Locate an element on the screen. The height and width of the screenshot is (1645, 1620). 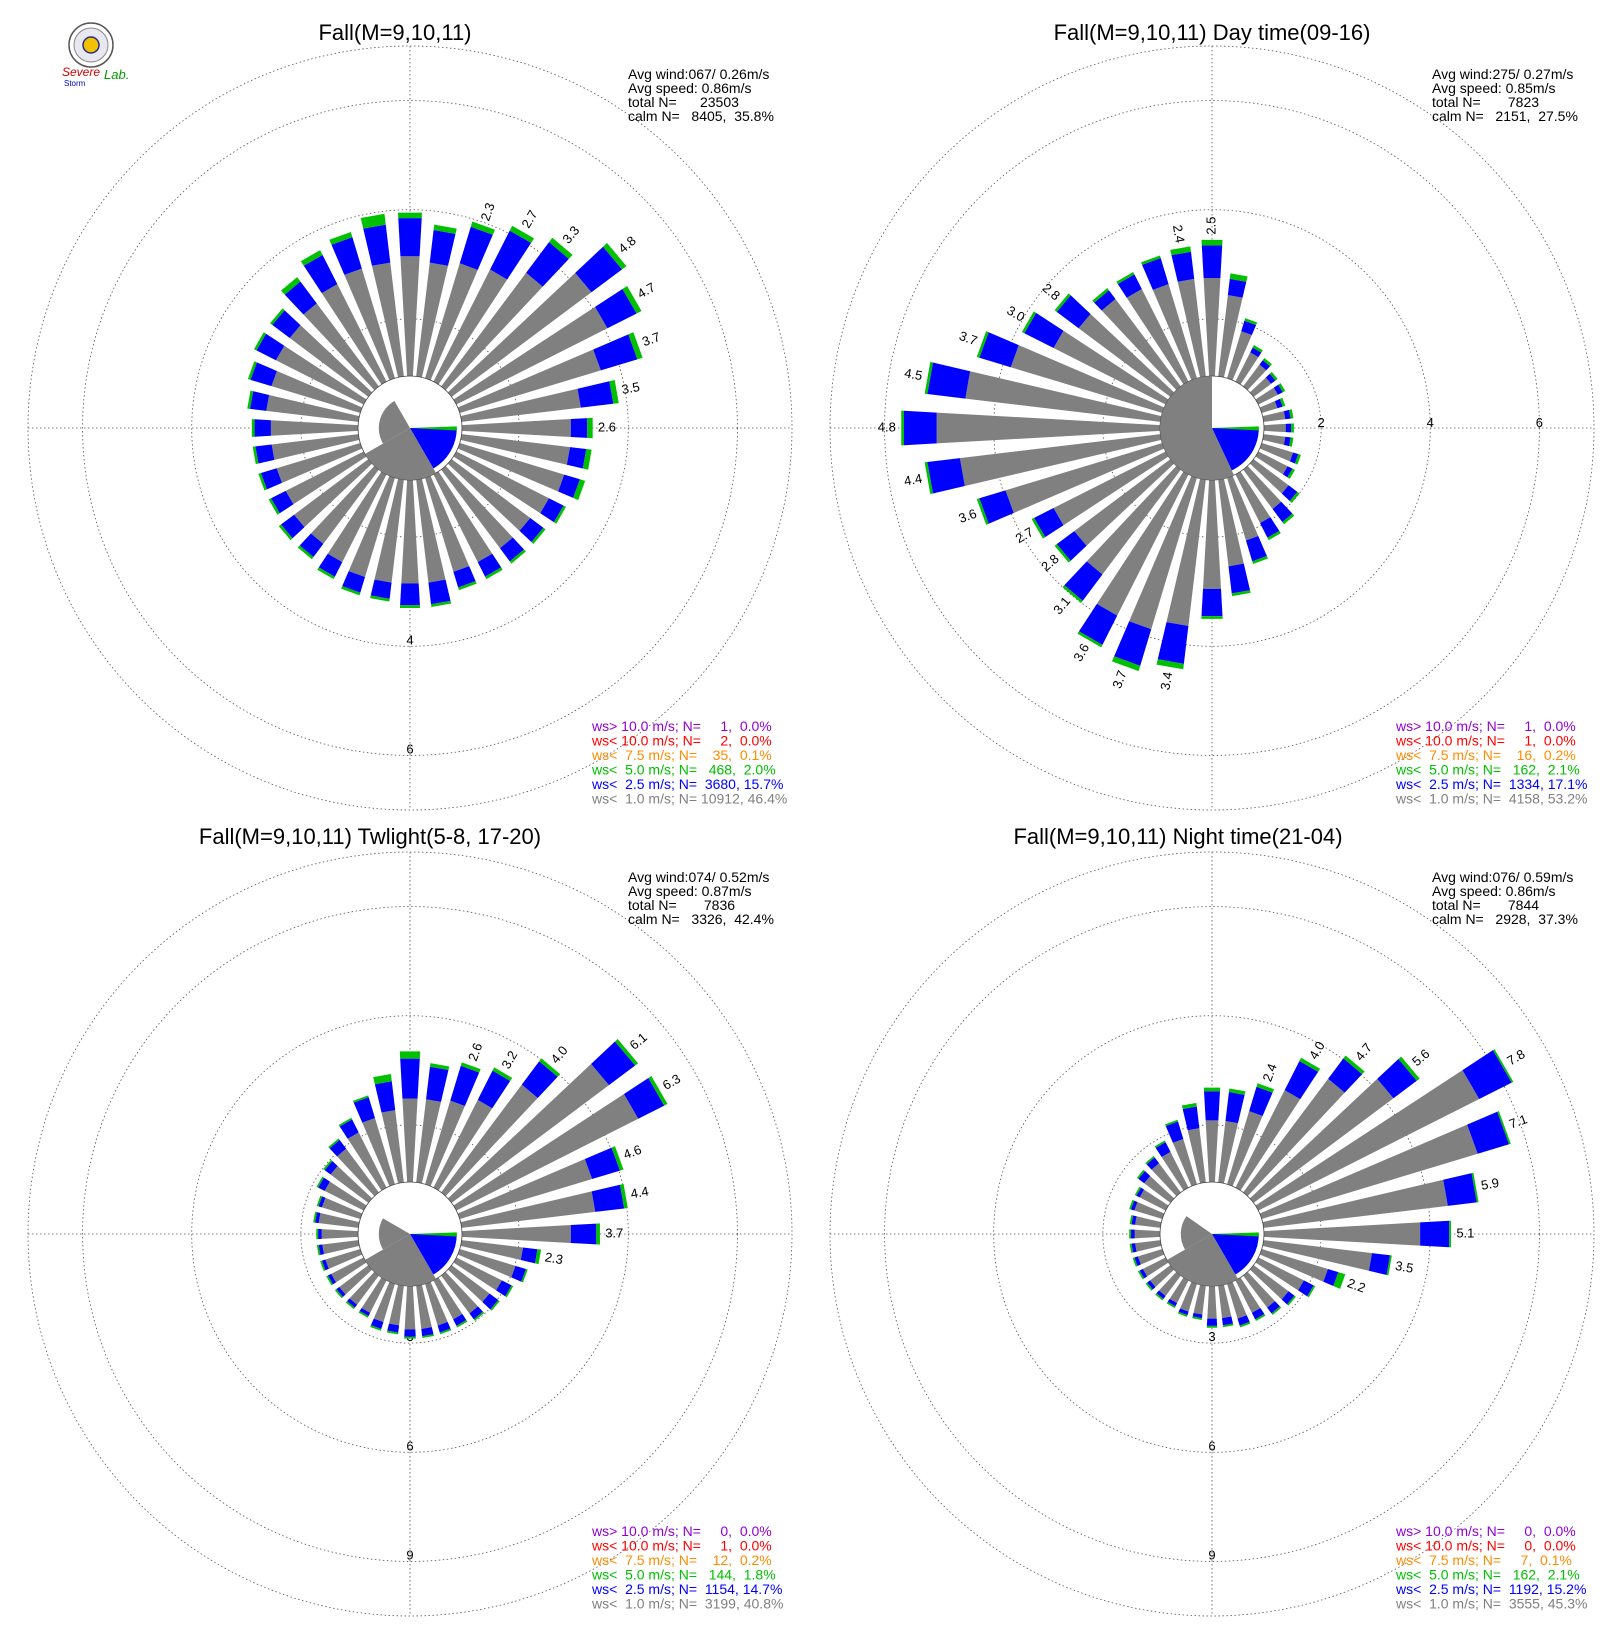
ring-label-9: 9 is located at coordinates (1211, 1554).